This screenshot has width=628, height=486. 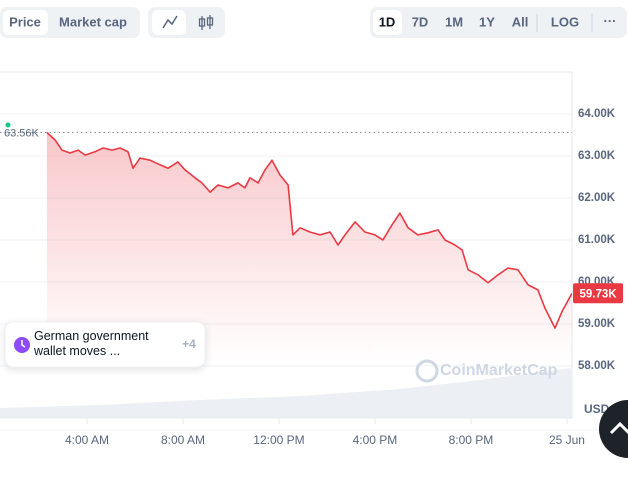 What do you see at coordinates (565, 21) in the screenshot?
I see `range-button: LOG` at bounding box center [565, 21].